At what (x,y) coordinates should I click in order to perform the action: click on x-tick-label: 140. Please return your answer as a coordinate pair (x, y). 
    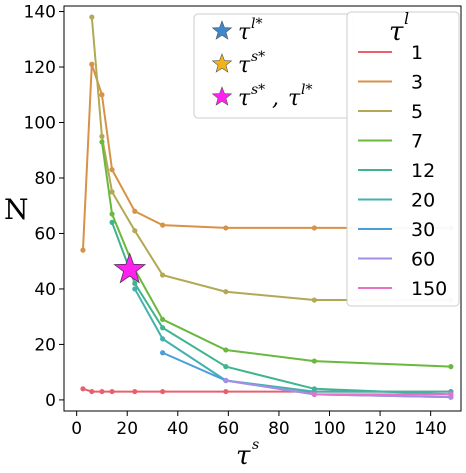
    Looking at the image, I should click on (430, 429).